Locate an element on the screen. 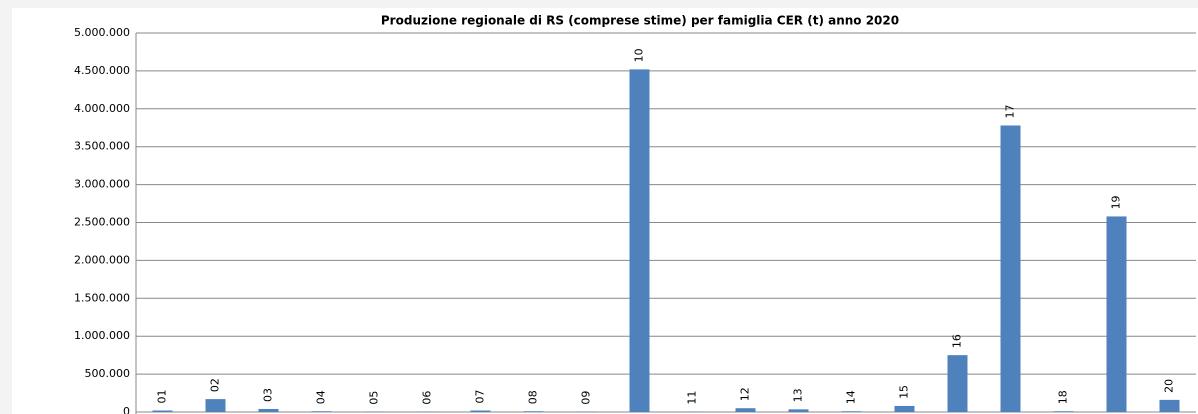  bar-category-label: 15 is located at coordinates (904, 392).